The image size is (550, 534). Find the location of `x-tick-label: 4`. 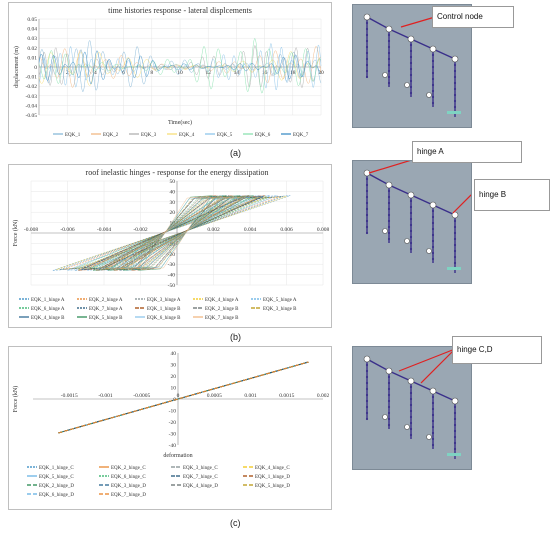

x-tick-label: 4 is located at coordinates (95, 73).